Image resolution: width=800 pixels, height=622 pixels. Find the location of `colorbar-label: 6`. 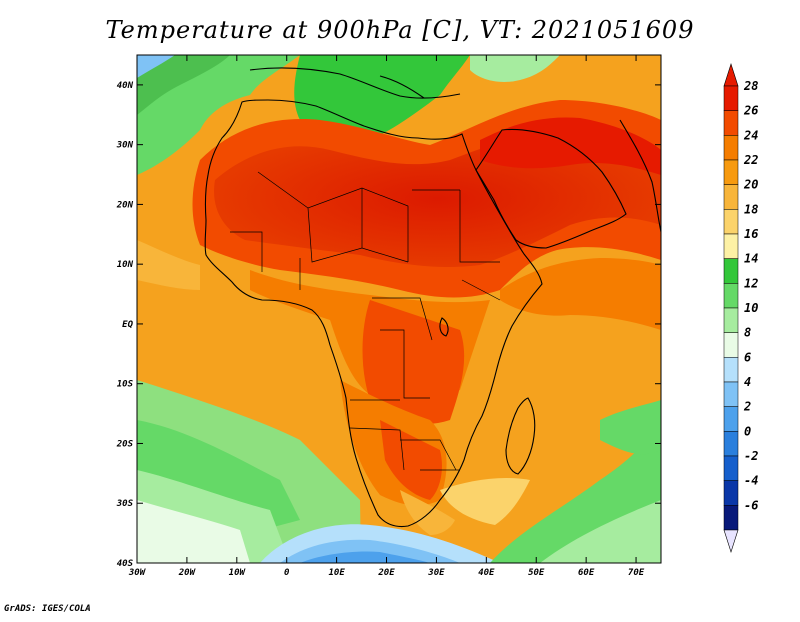

colorbar-label: 6 is located at coordinates (747, 357).